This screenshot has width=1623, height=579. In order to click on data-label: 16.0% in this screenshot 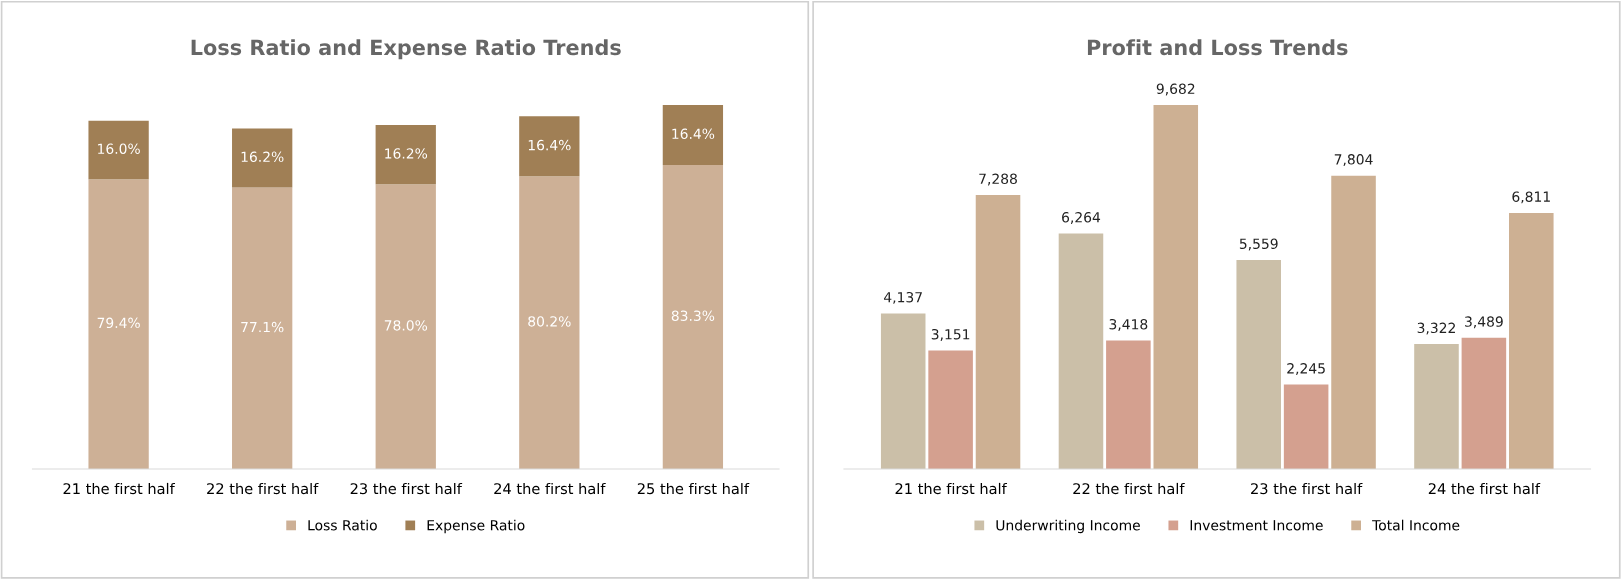, I will do `click(119, 148)`.